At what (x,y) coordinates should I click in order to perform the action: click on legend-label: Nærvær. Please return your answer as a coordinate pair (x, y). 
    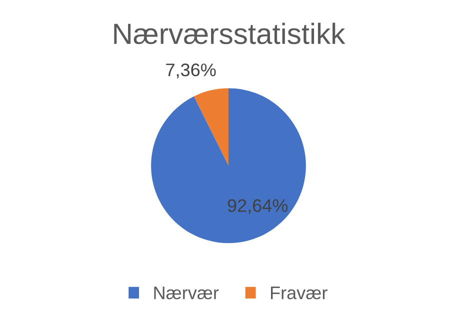
    Looking at the image, I should click on (186, 293).